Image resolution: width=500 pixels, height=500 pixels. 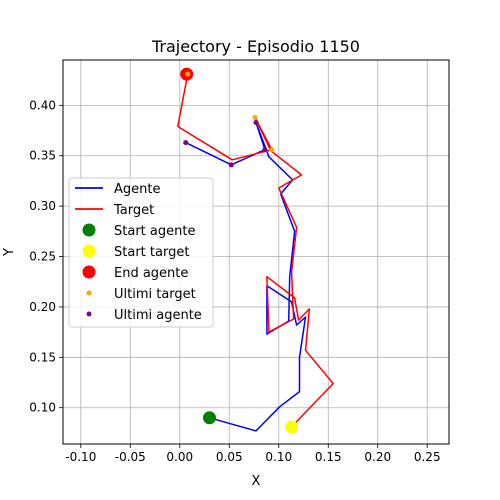 What do you see at coordinates (89, 230) in the screenshot?
I see `legend-swatch-start-agente` at bounding box center [89, 230].